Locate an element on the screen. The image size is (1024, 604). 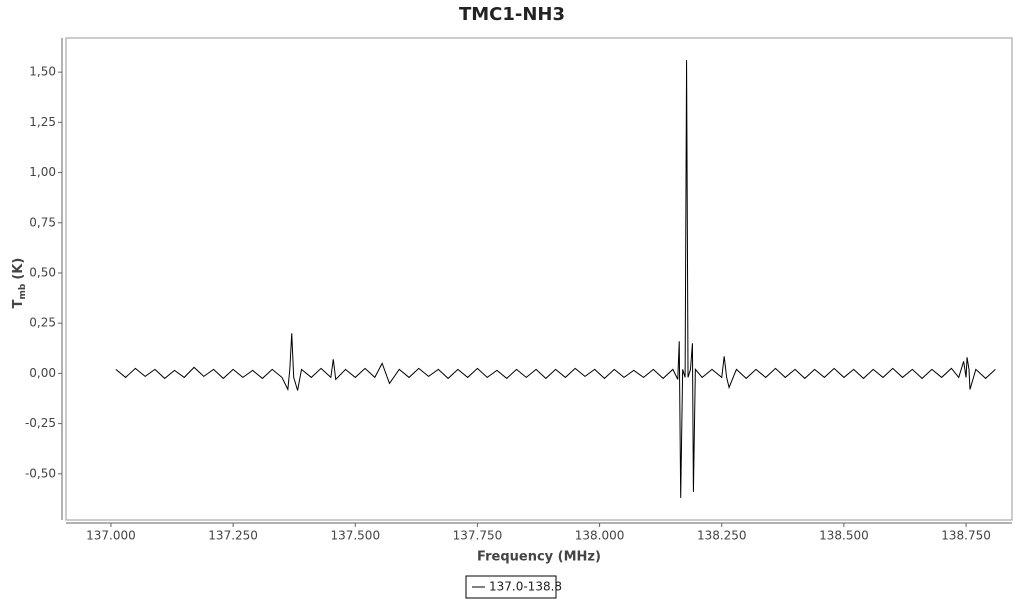
x-axis-label: Frequency (MHz) is located at coordinates (539, 557).